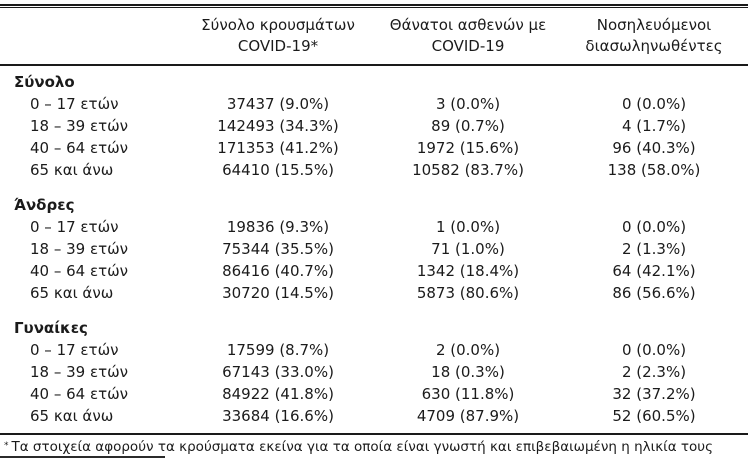  I want to click on deaths-value: 1342 (18.4%), so click(468, 271).